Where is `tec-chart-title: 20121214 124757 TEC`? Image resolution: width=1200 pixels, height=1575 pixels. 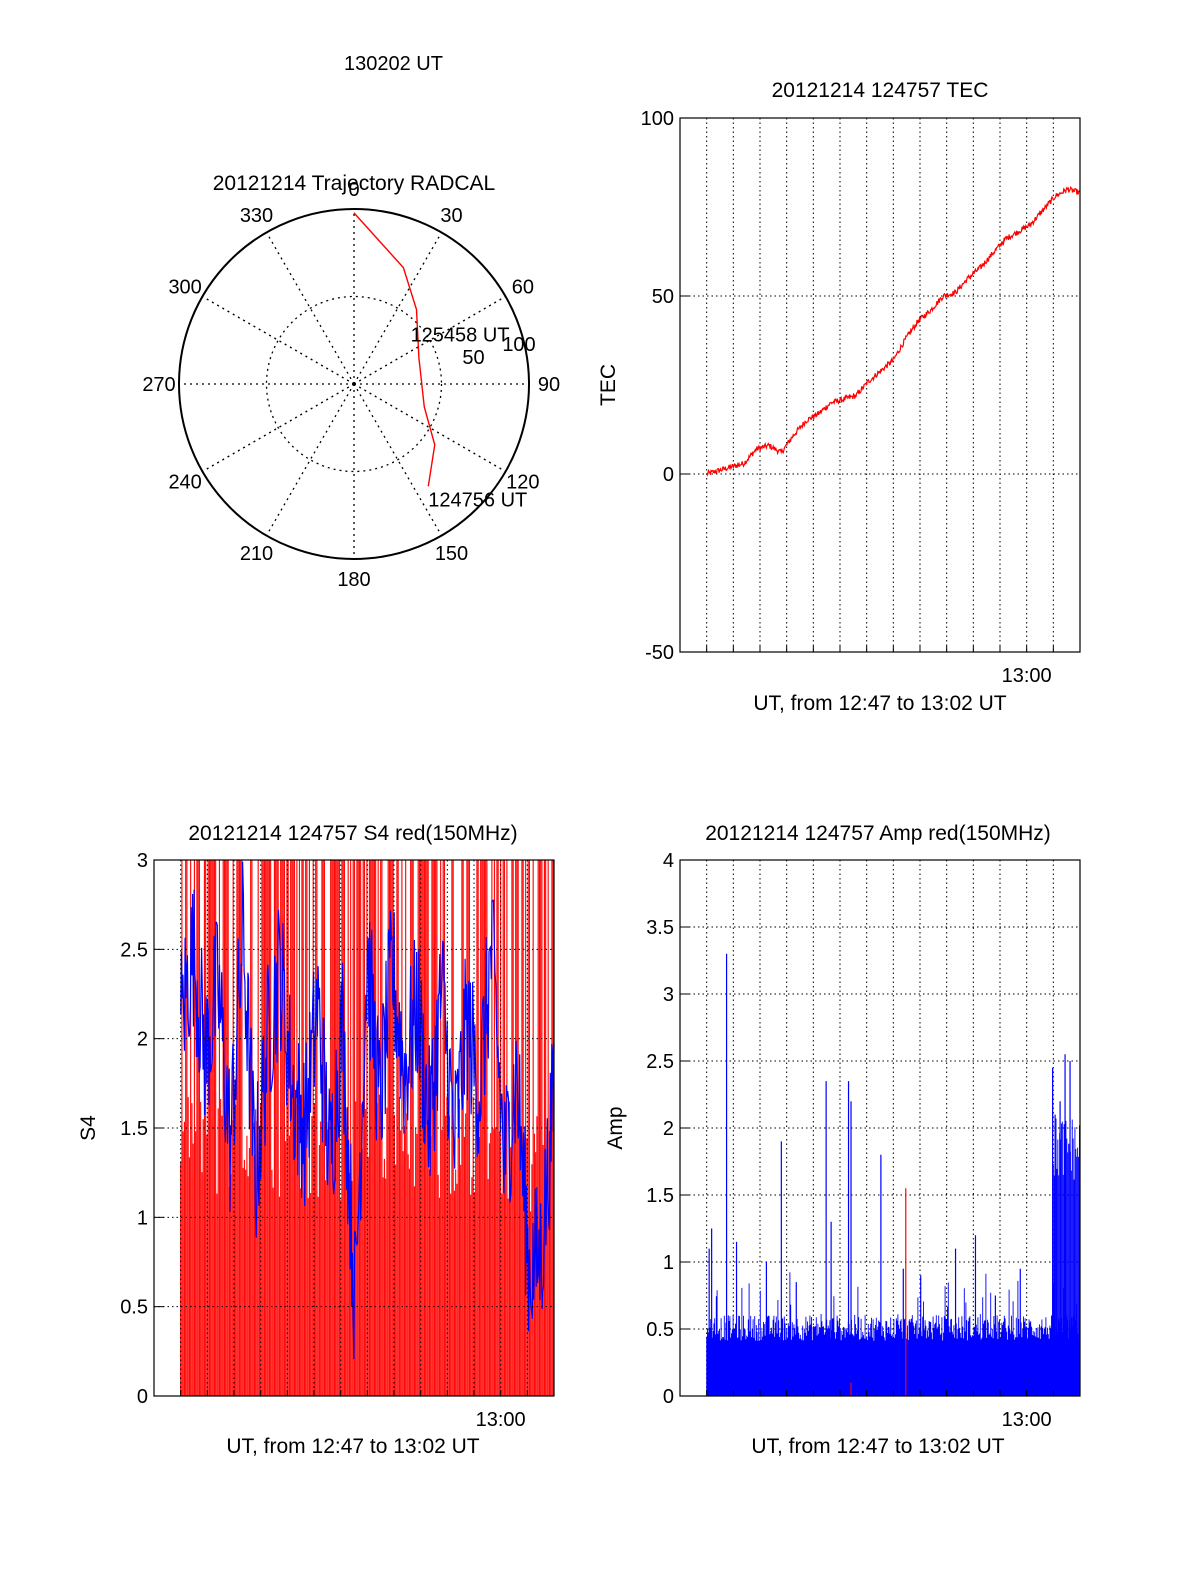
tec-chart-title: 20121214 124757 TEC is located at coordinates (880, 90).